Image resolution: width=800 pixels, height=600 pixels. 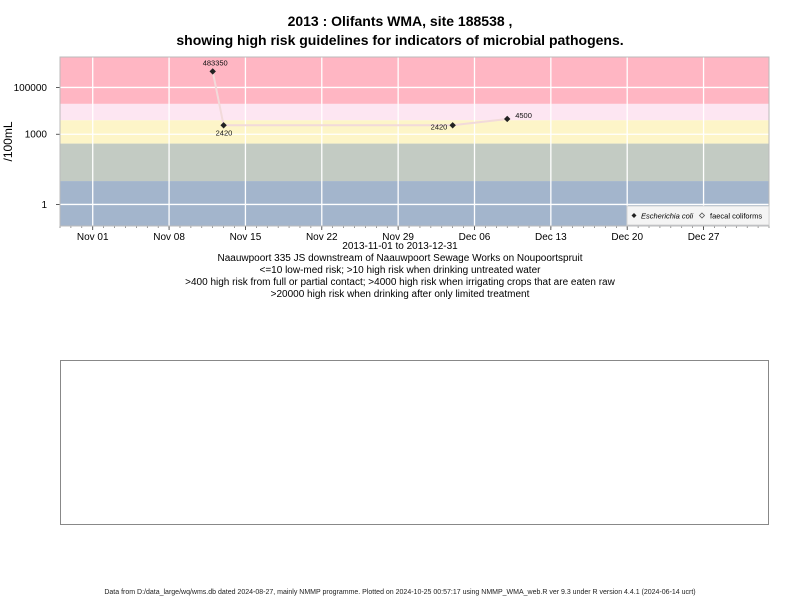 I want to click on ecoli-data-label: 483350, so click(x=215, y=62).